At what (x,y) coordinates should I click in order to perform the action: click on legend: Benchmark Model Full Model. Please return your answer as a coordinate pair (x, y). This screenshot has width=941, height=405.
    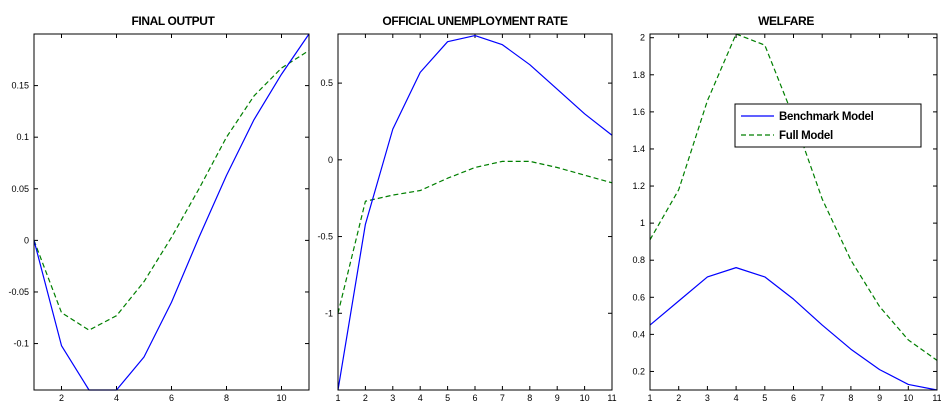
    Looking at the image, I should click on (828, 125).